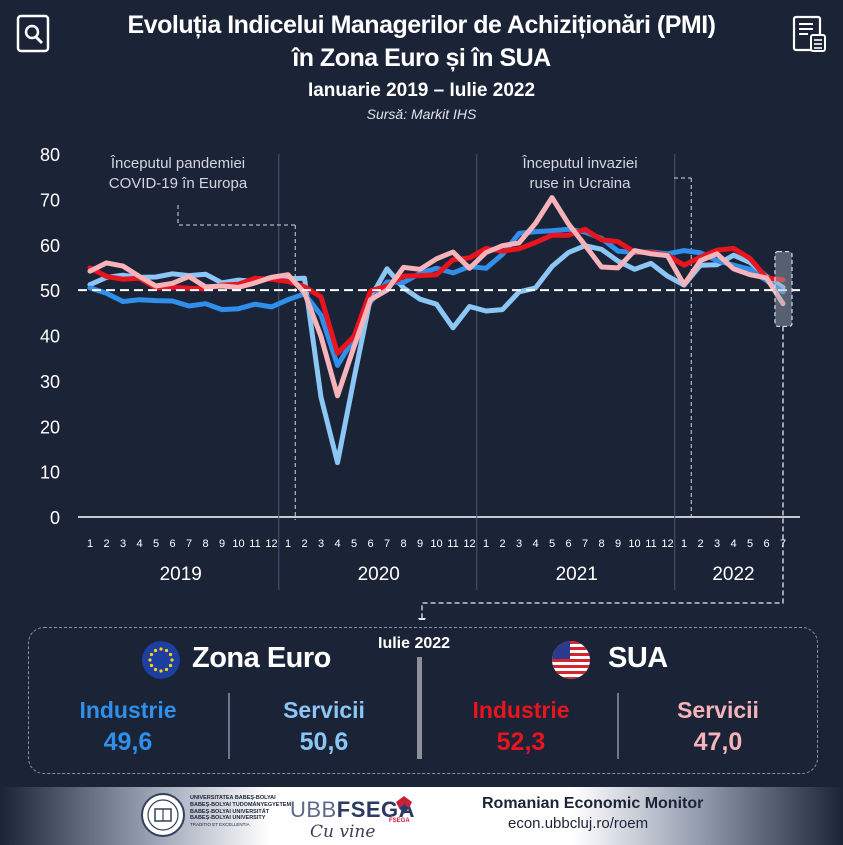  I want to click on monitor-title: Romanian Economic Monitor, so click(593, 803).